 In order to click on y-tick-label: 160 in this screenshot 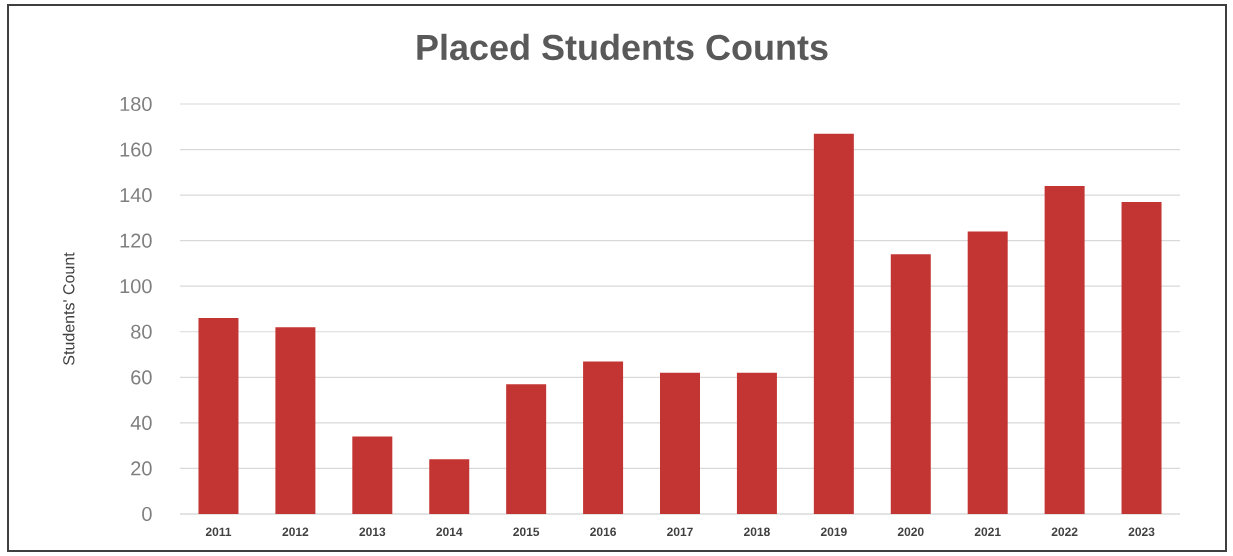, I will do `click(136, 149)`.